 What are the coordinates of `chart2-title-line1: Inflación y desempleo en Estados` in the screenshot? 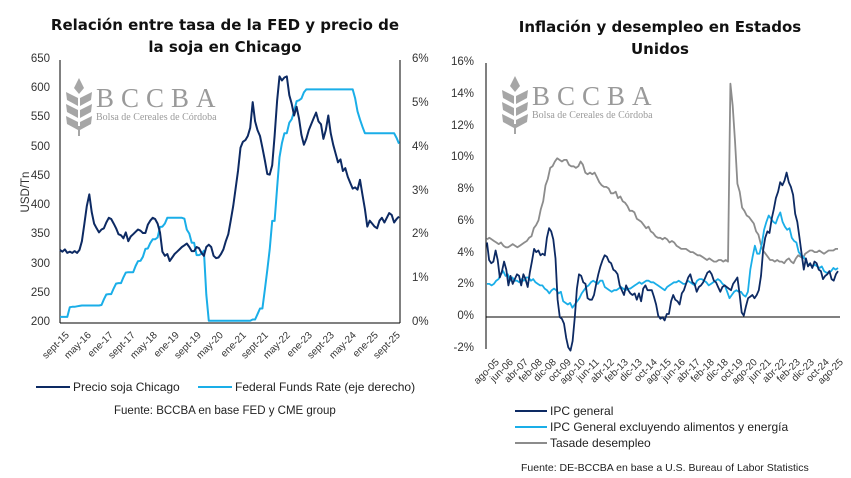 It's located at (660, 27).